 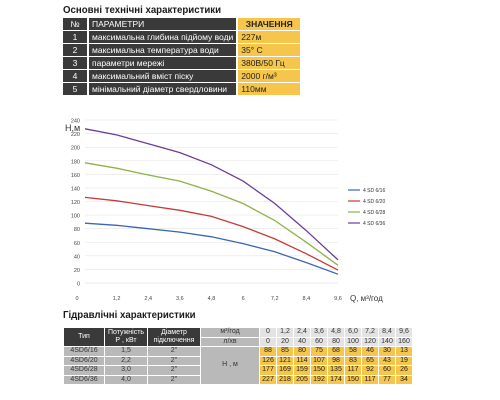 What do you see at coordinates (84, 351) in the screenshot?
I see `pump-type-cell: 4SD6/16` at bounding box center [84, 351].